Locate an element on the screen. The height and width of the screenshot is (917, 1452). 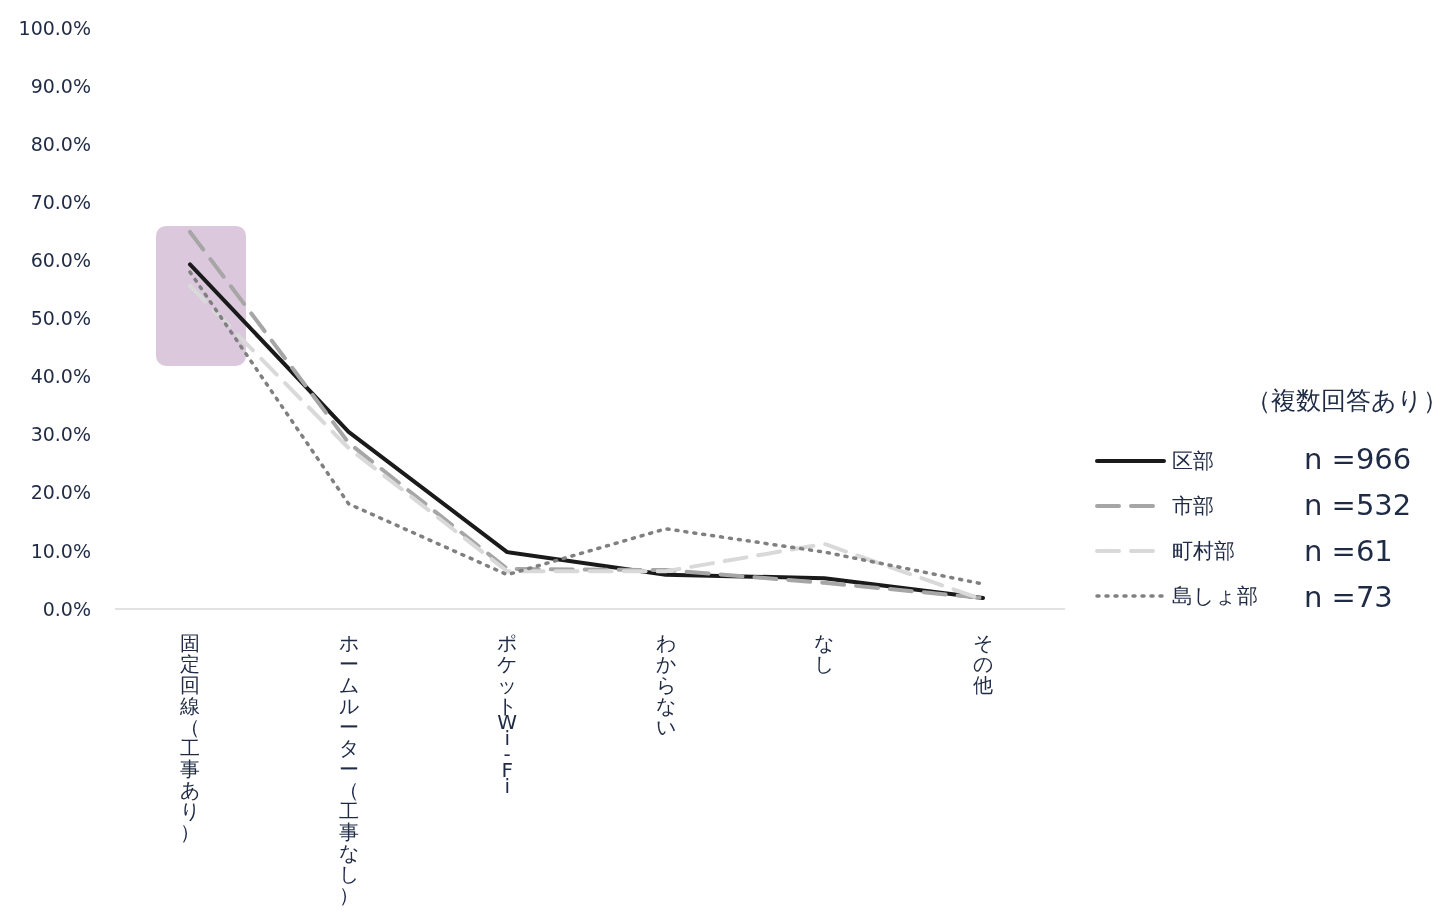
x-tick-label: なし is located at coordinates (824, 653).